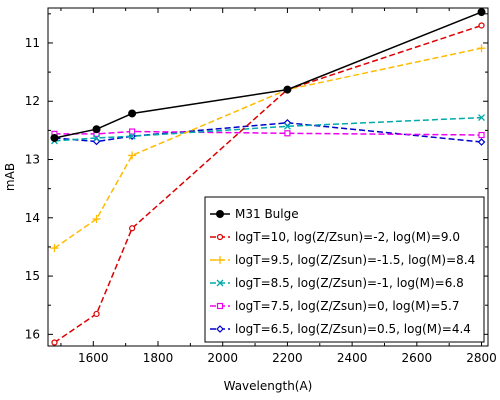 Image resolution: width=500 pixels, height=400 pixels. I want to click on legend-item: M31 Bulge, so click(254, 214).